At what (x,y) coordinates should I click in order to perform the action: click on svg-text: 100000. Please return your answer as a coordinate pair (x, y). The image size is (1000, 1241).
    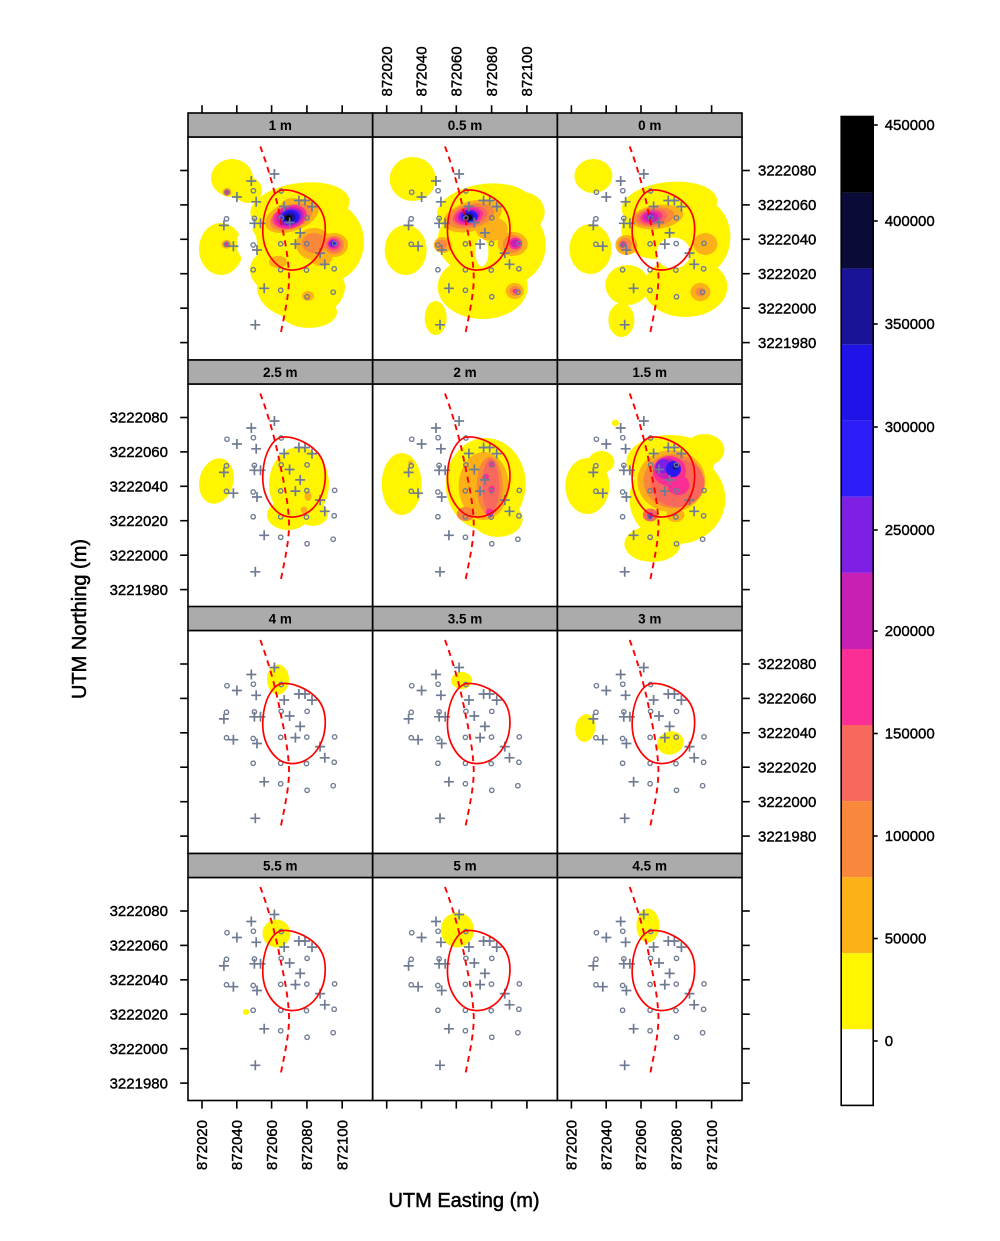
    Looking at the image, I should click on (910, 836).